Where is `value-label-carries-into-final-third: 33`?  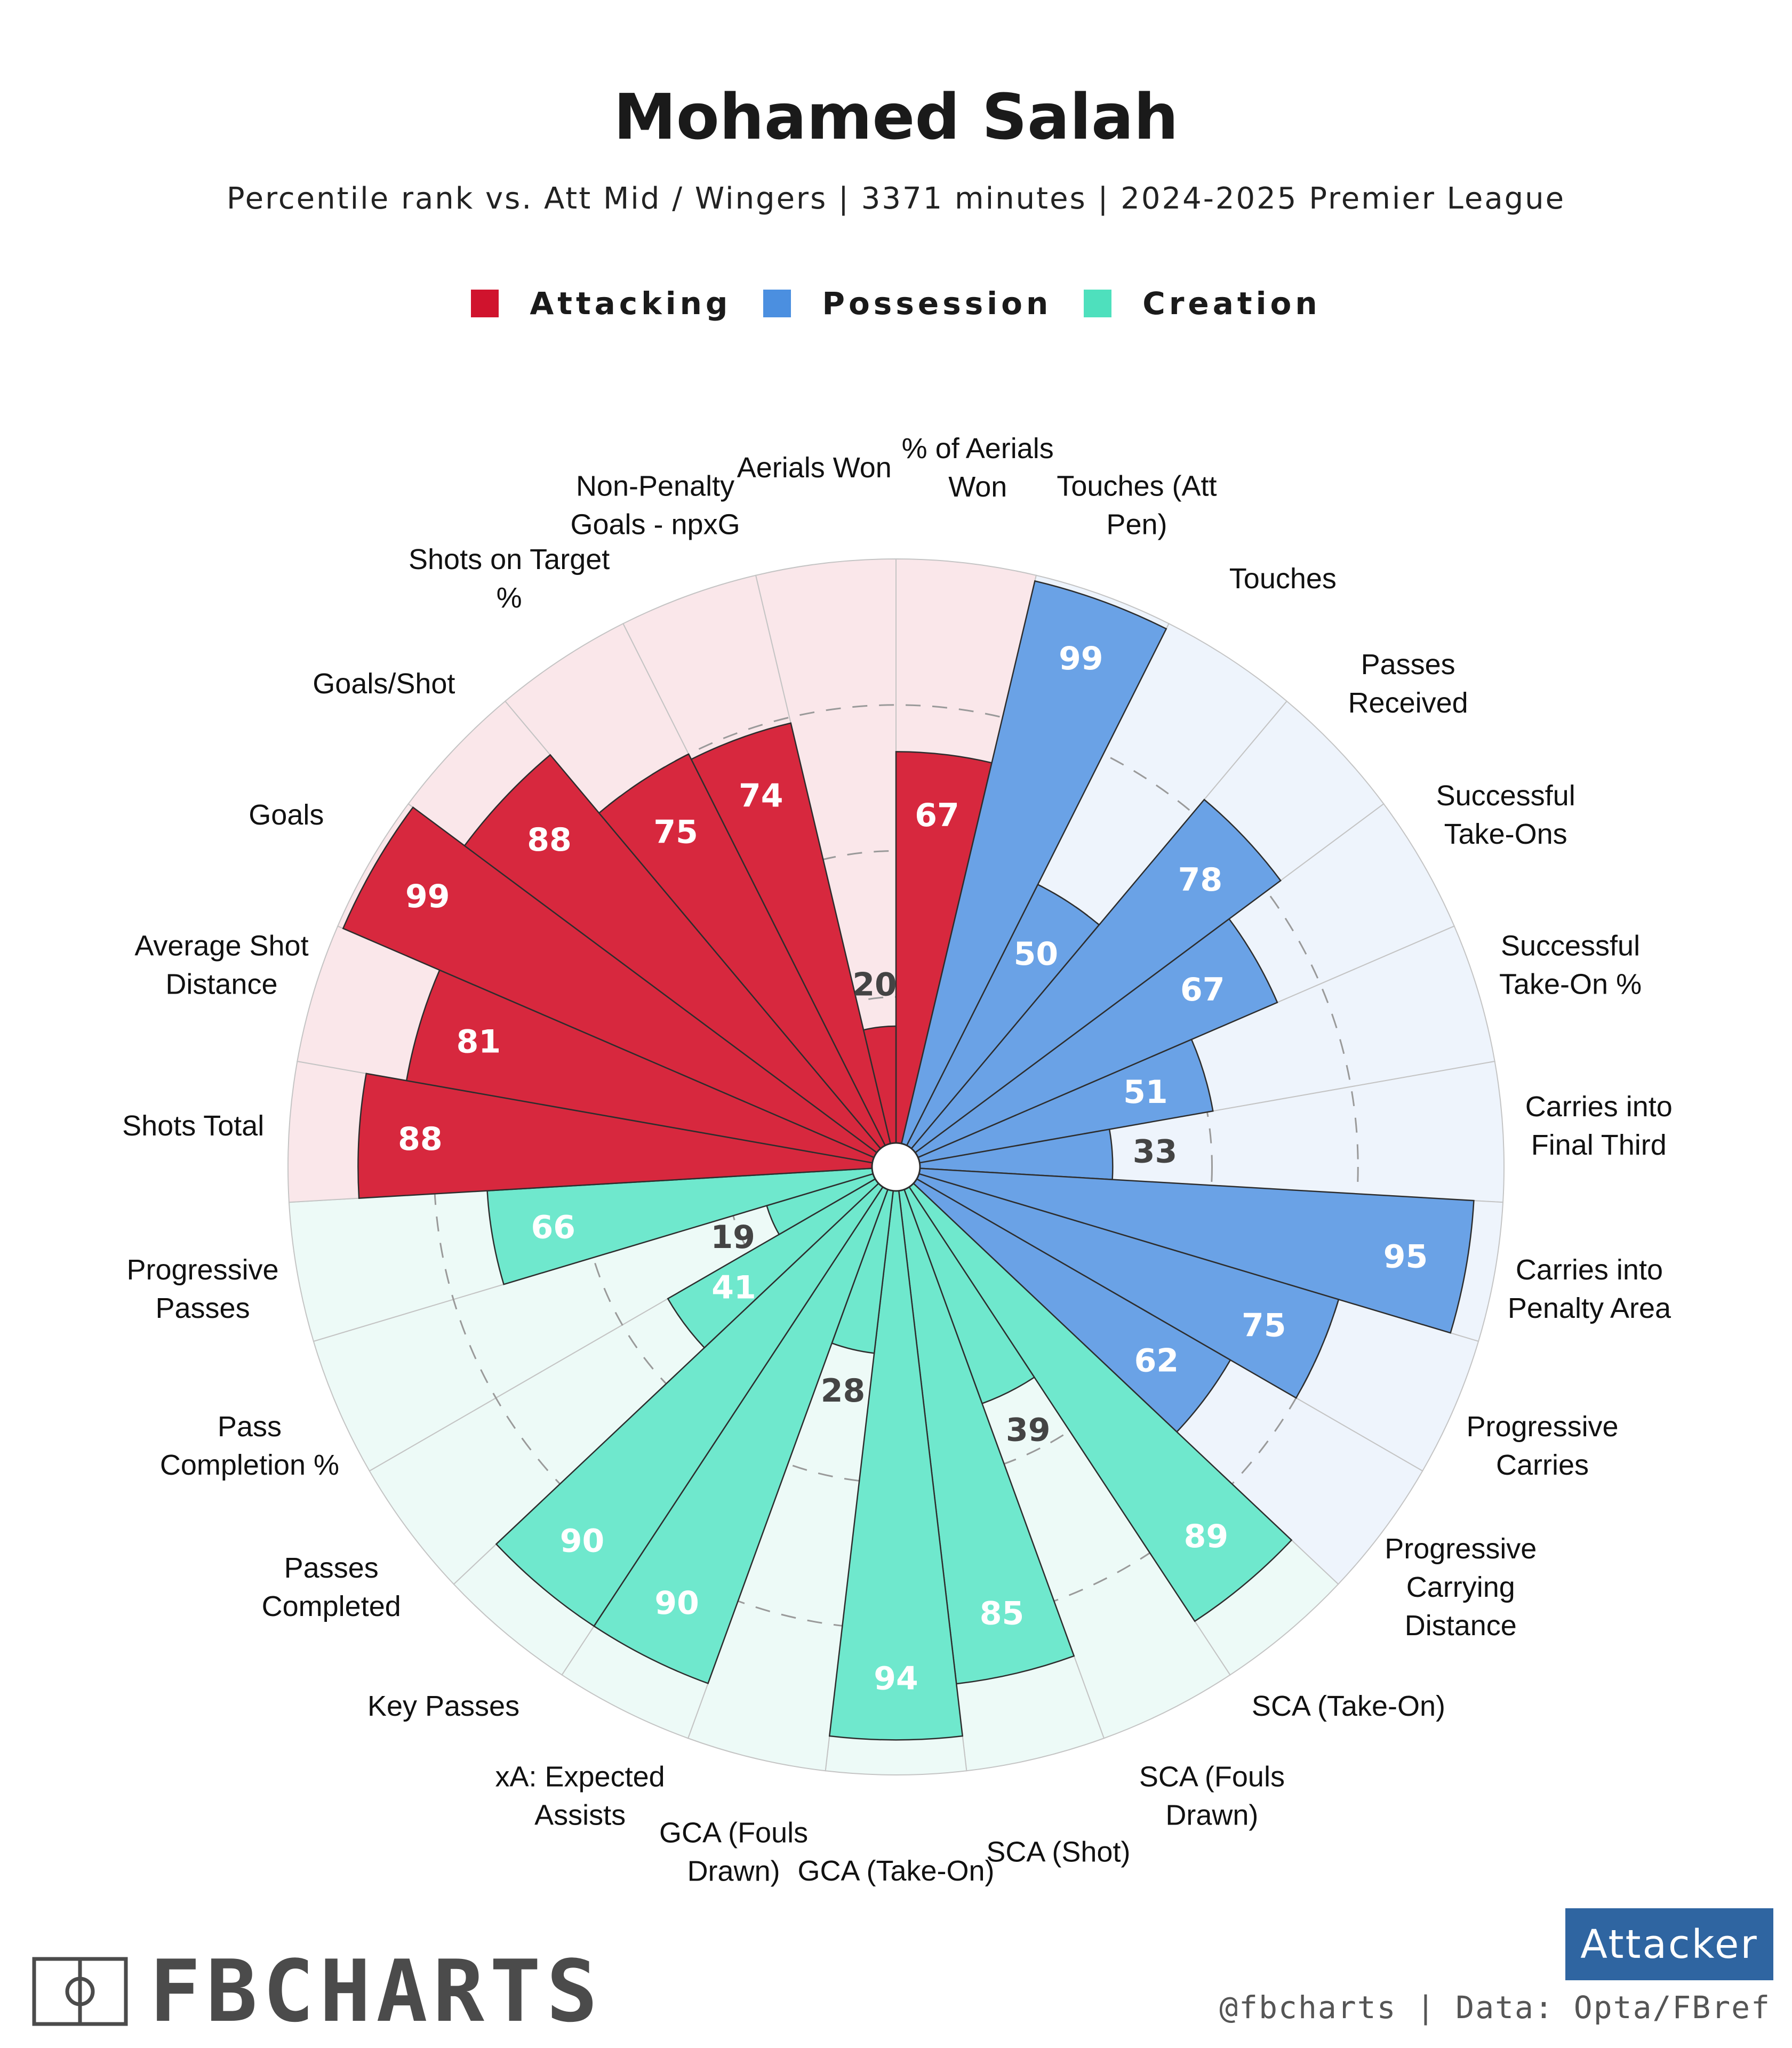 value-label-carries-into-final-third: 33 is located at coordinates (1155, 1152).